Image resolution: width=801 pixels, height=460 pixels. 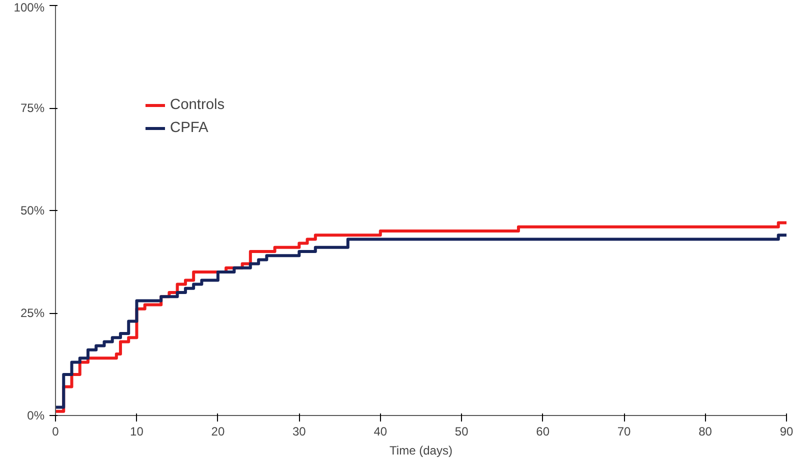 What do you see at coordinates (29, 7) in the screenshot?
I see `y-tick-label: 100%` at bounding box center [29, 7].